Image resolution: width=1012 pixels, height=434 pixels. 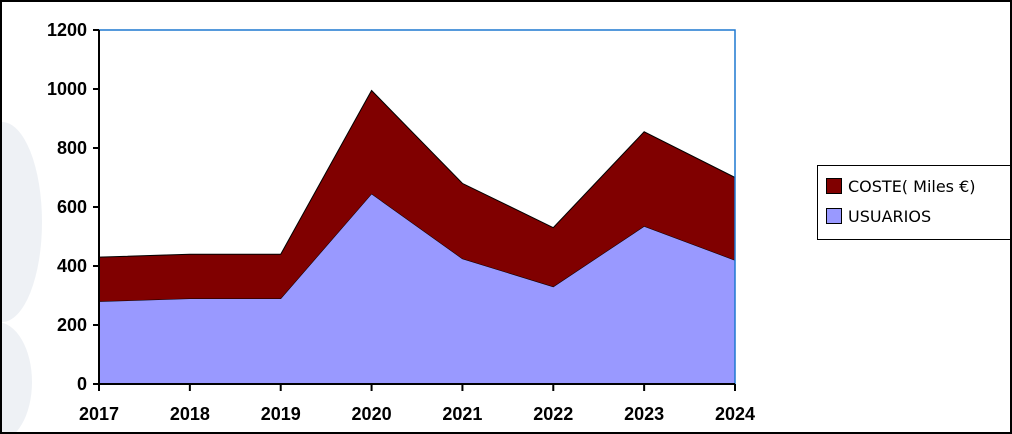 I want to click on y-tick-label: 400, so click(x=72, y=266).